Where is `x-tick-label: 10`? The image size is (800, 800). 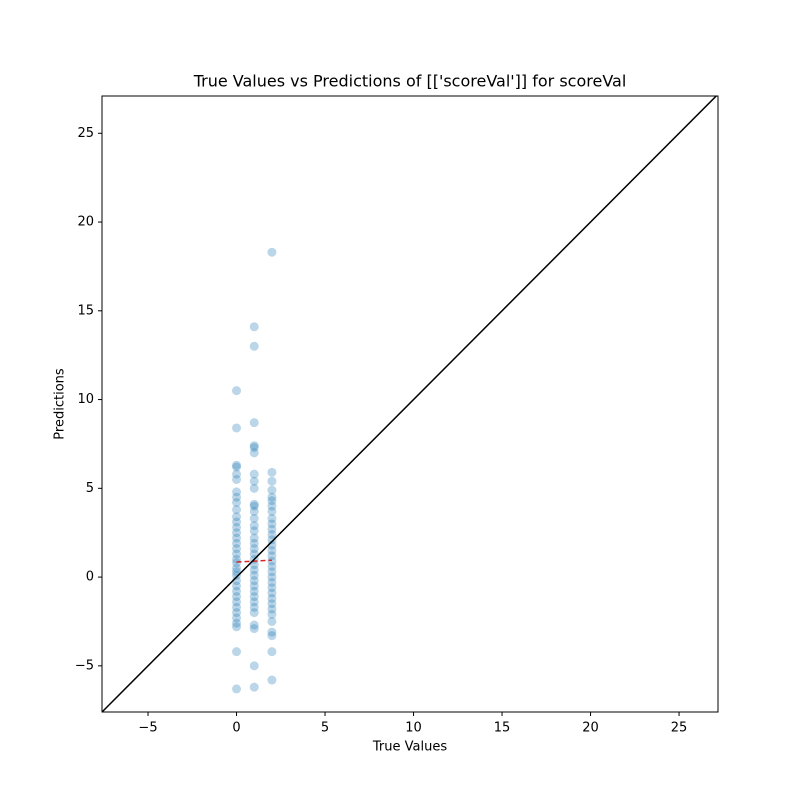
x-tick-label: 10 is located at coordinates (413, 728).